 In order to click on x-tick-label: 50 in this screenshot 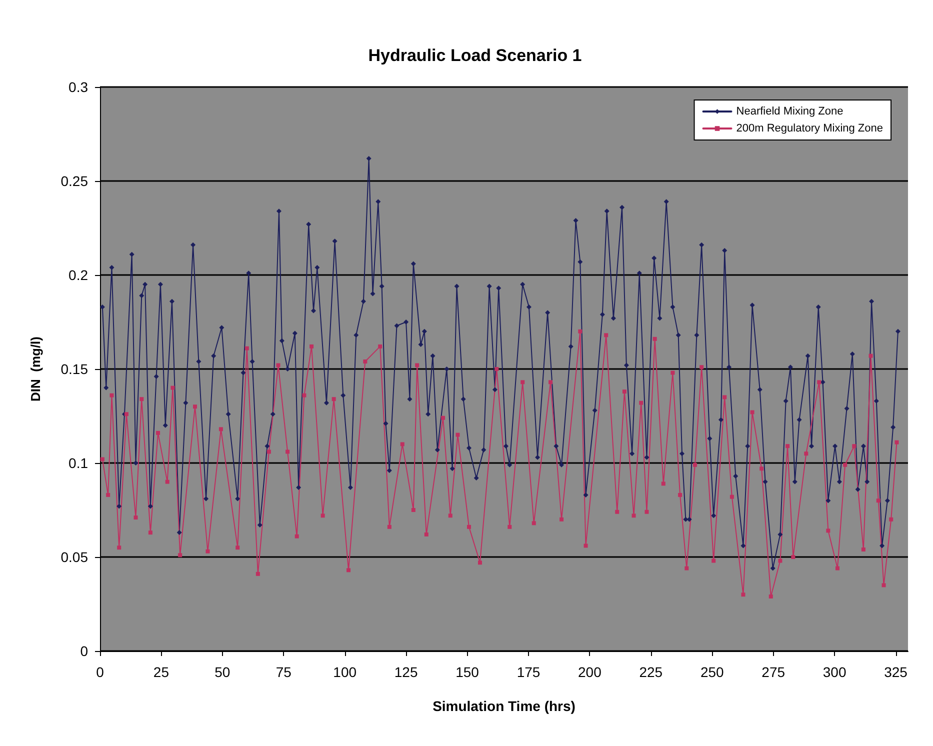, I will do `click(222, 672)`.